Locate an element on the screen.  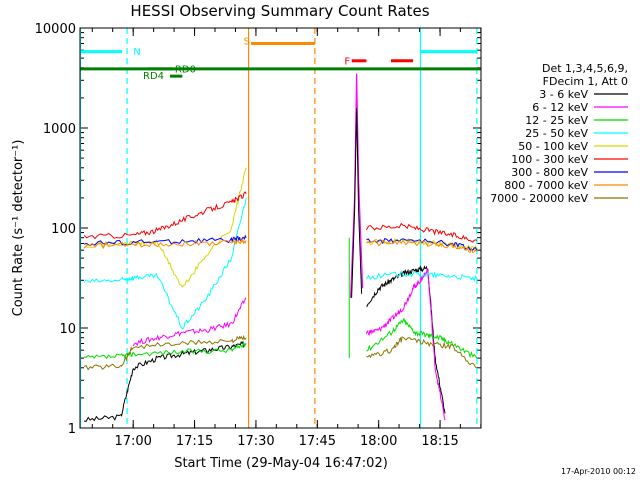
flag-label-s: S is located at coordinates (247, 42).